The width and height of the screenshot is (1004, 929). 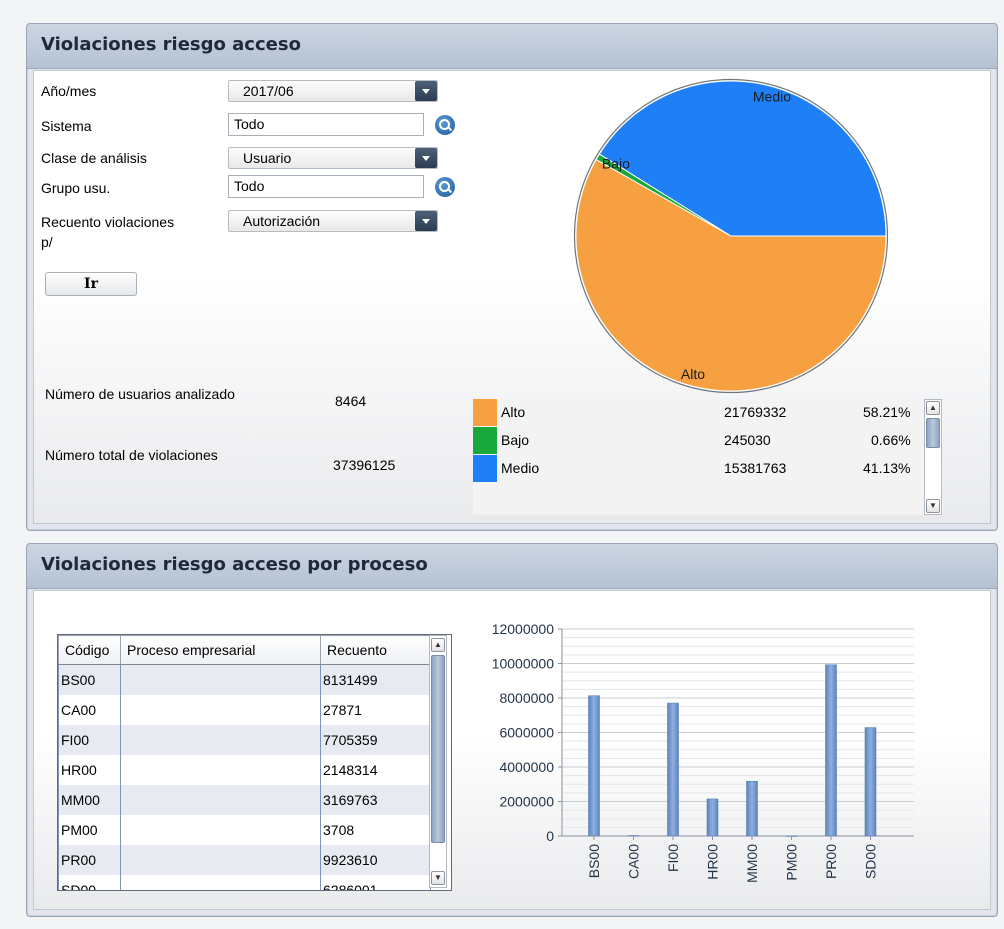 I want to click on table-row: CA00 27871, so click(x=244, y=710).